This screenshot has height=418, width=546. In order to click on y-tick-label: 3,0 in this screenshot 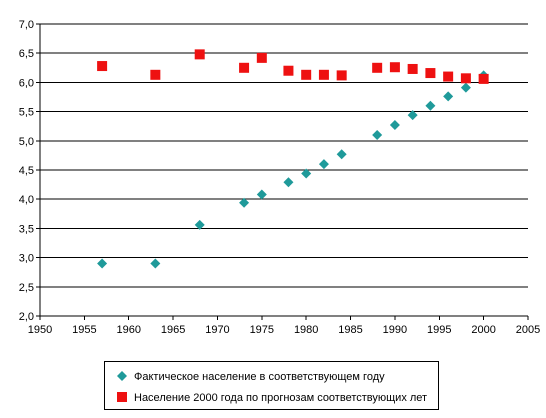, I will do `click(26, 259)`.